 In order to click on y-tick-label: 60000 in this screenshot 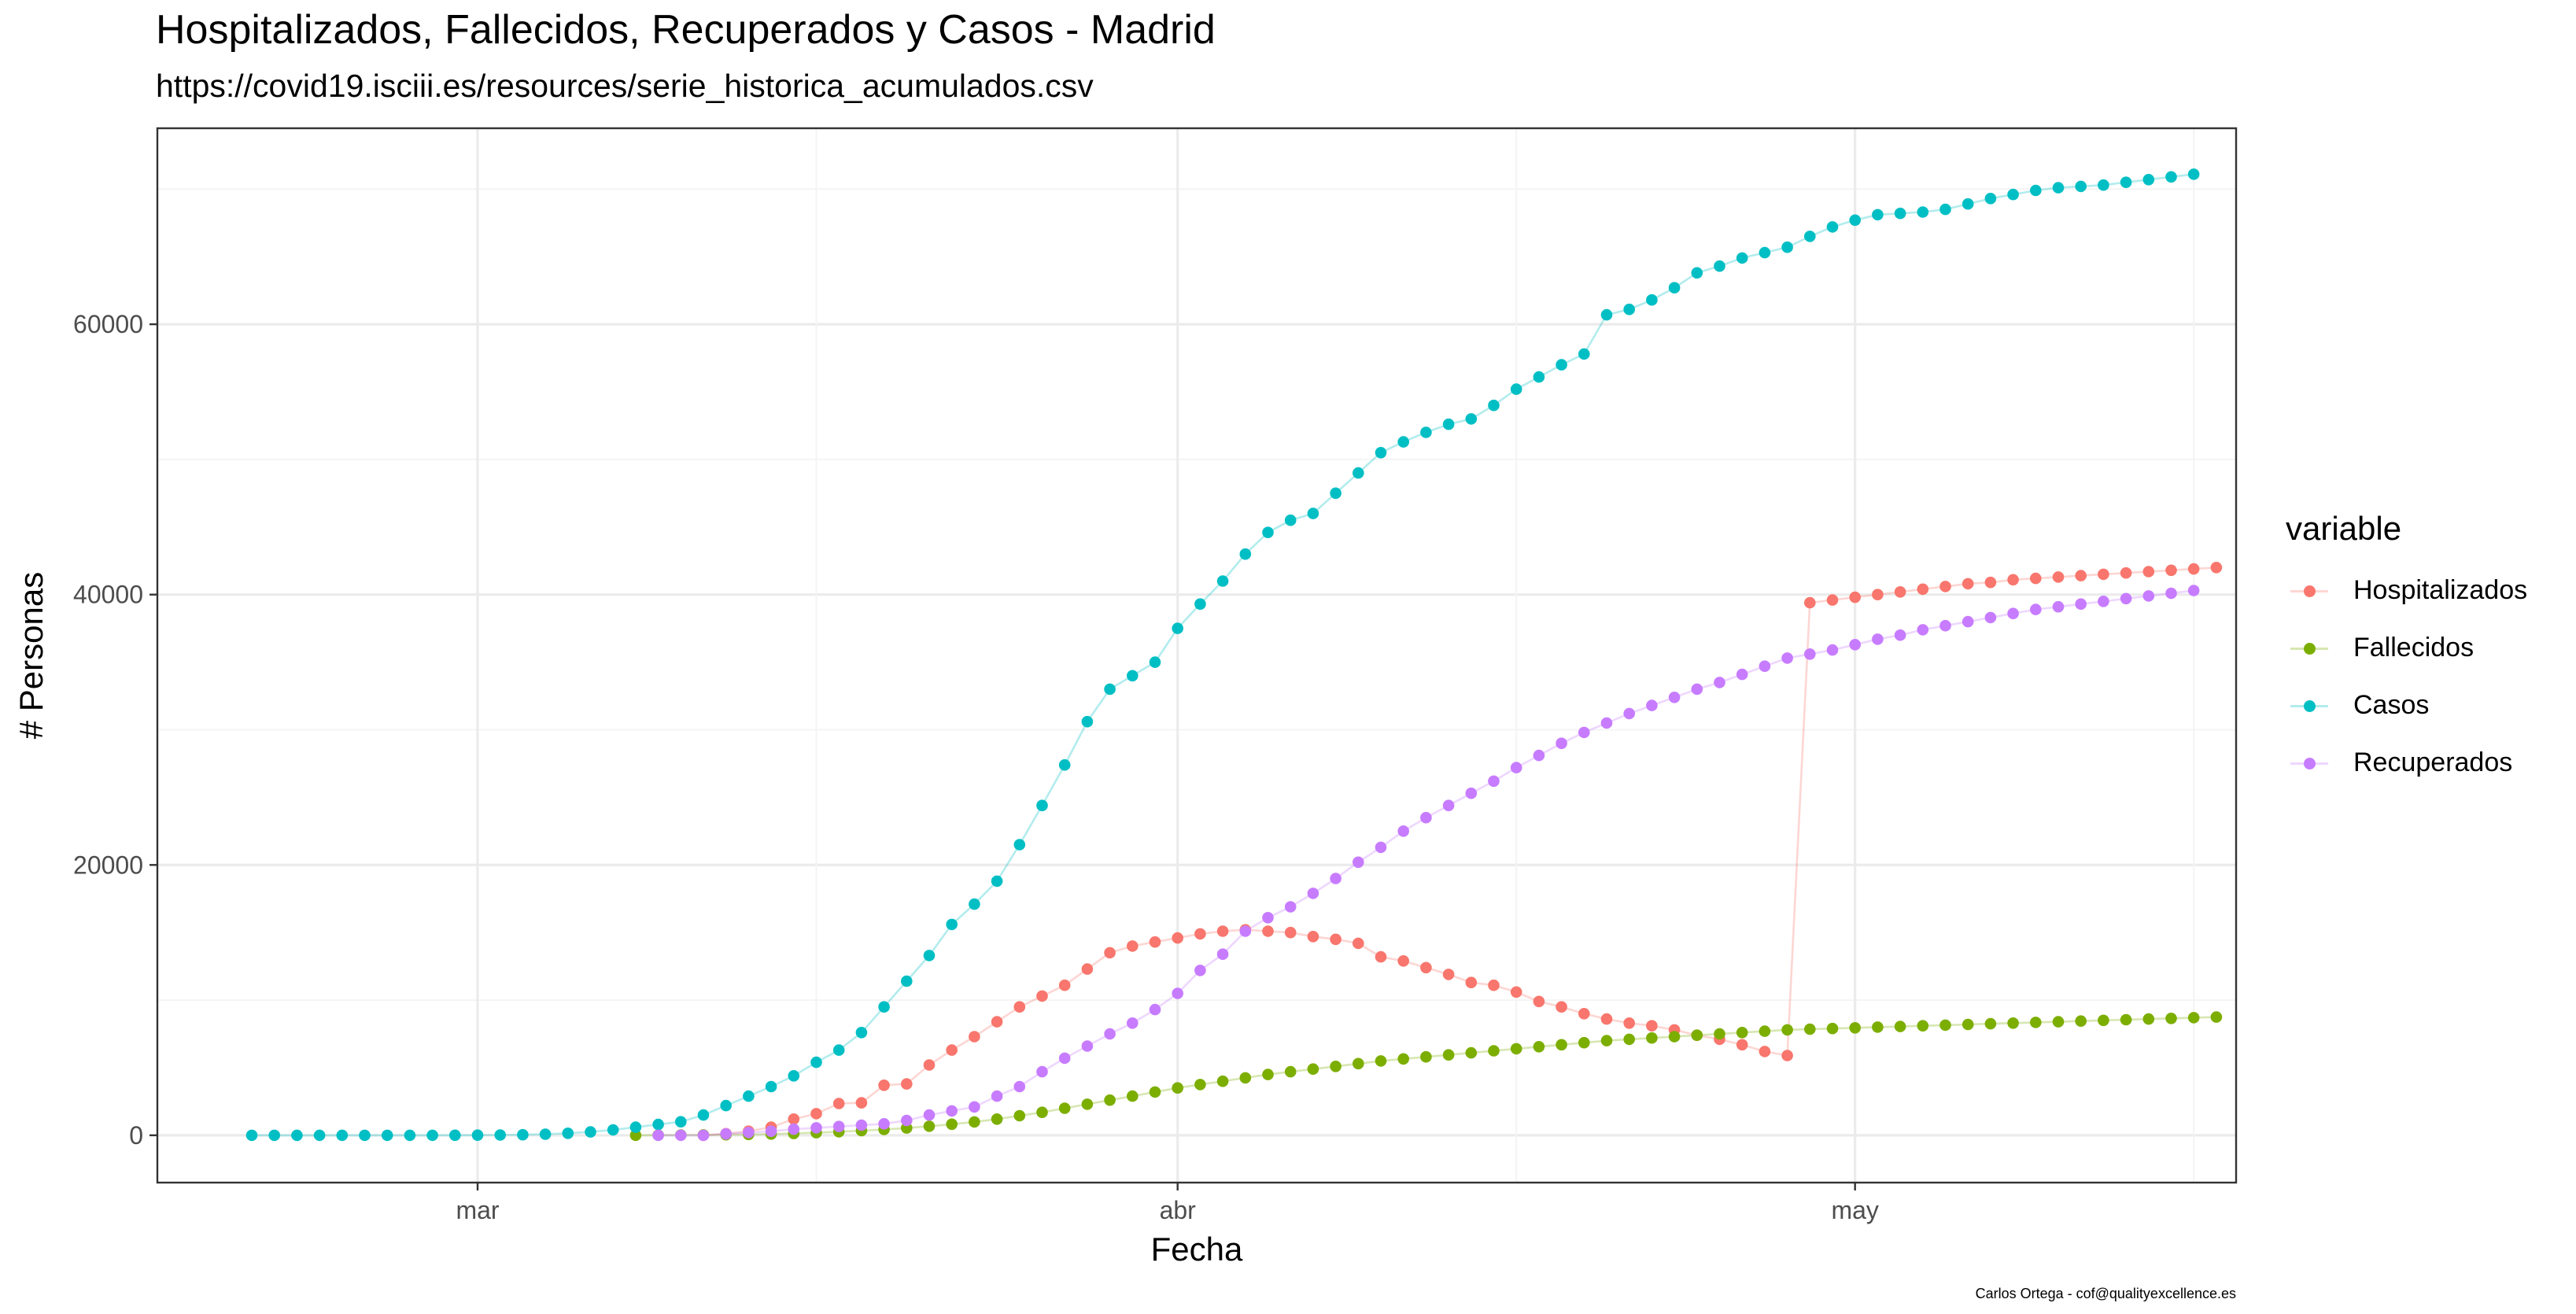, I will do `click(108, 324)`.